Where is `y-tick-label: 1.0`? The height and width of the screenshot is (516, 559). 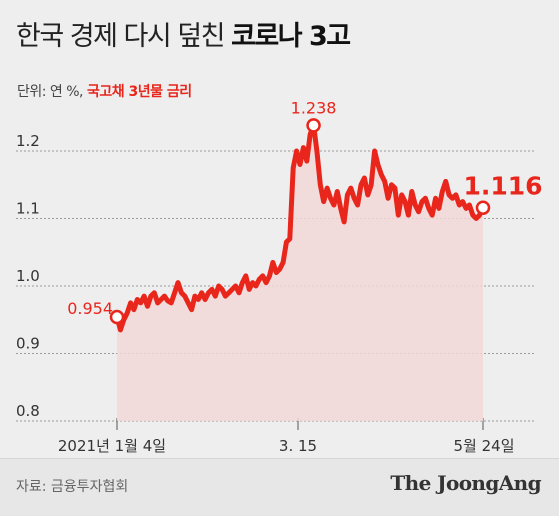 y-tick-label: 1.0 is located at coordinates (28, 276).